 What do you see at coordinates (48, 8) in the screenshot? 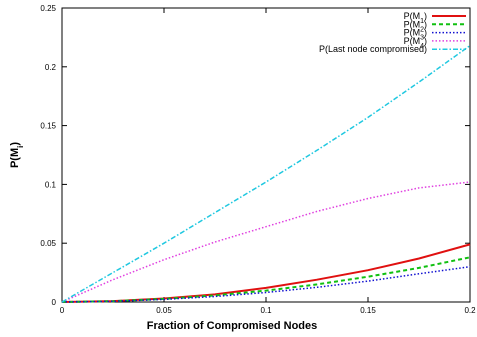
I see `y-tick-label: 0.25` at bounding box center [48, 8].